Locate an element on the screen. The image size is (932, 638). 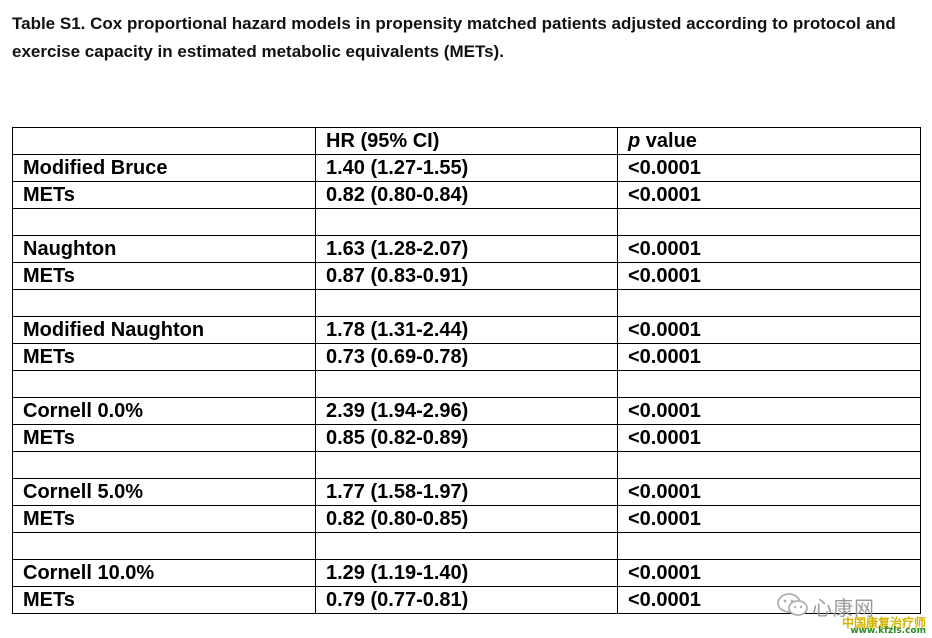
row-label: Cornell 5.0% is located at coordinates (164, 492).